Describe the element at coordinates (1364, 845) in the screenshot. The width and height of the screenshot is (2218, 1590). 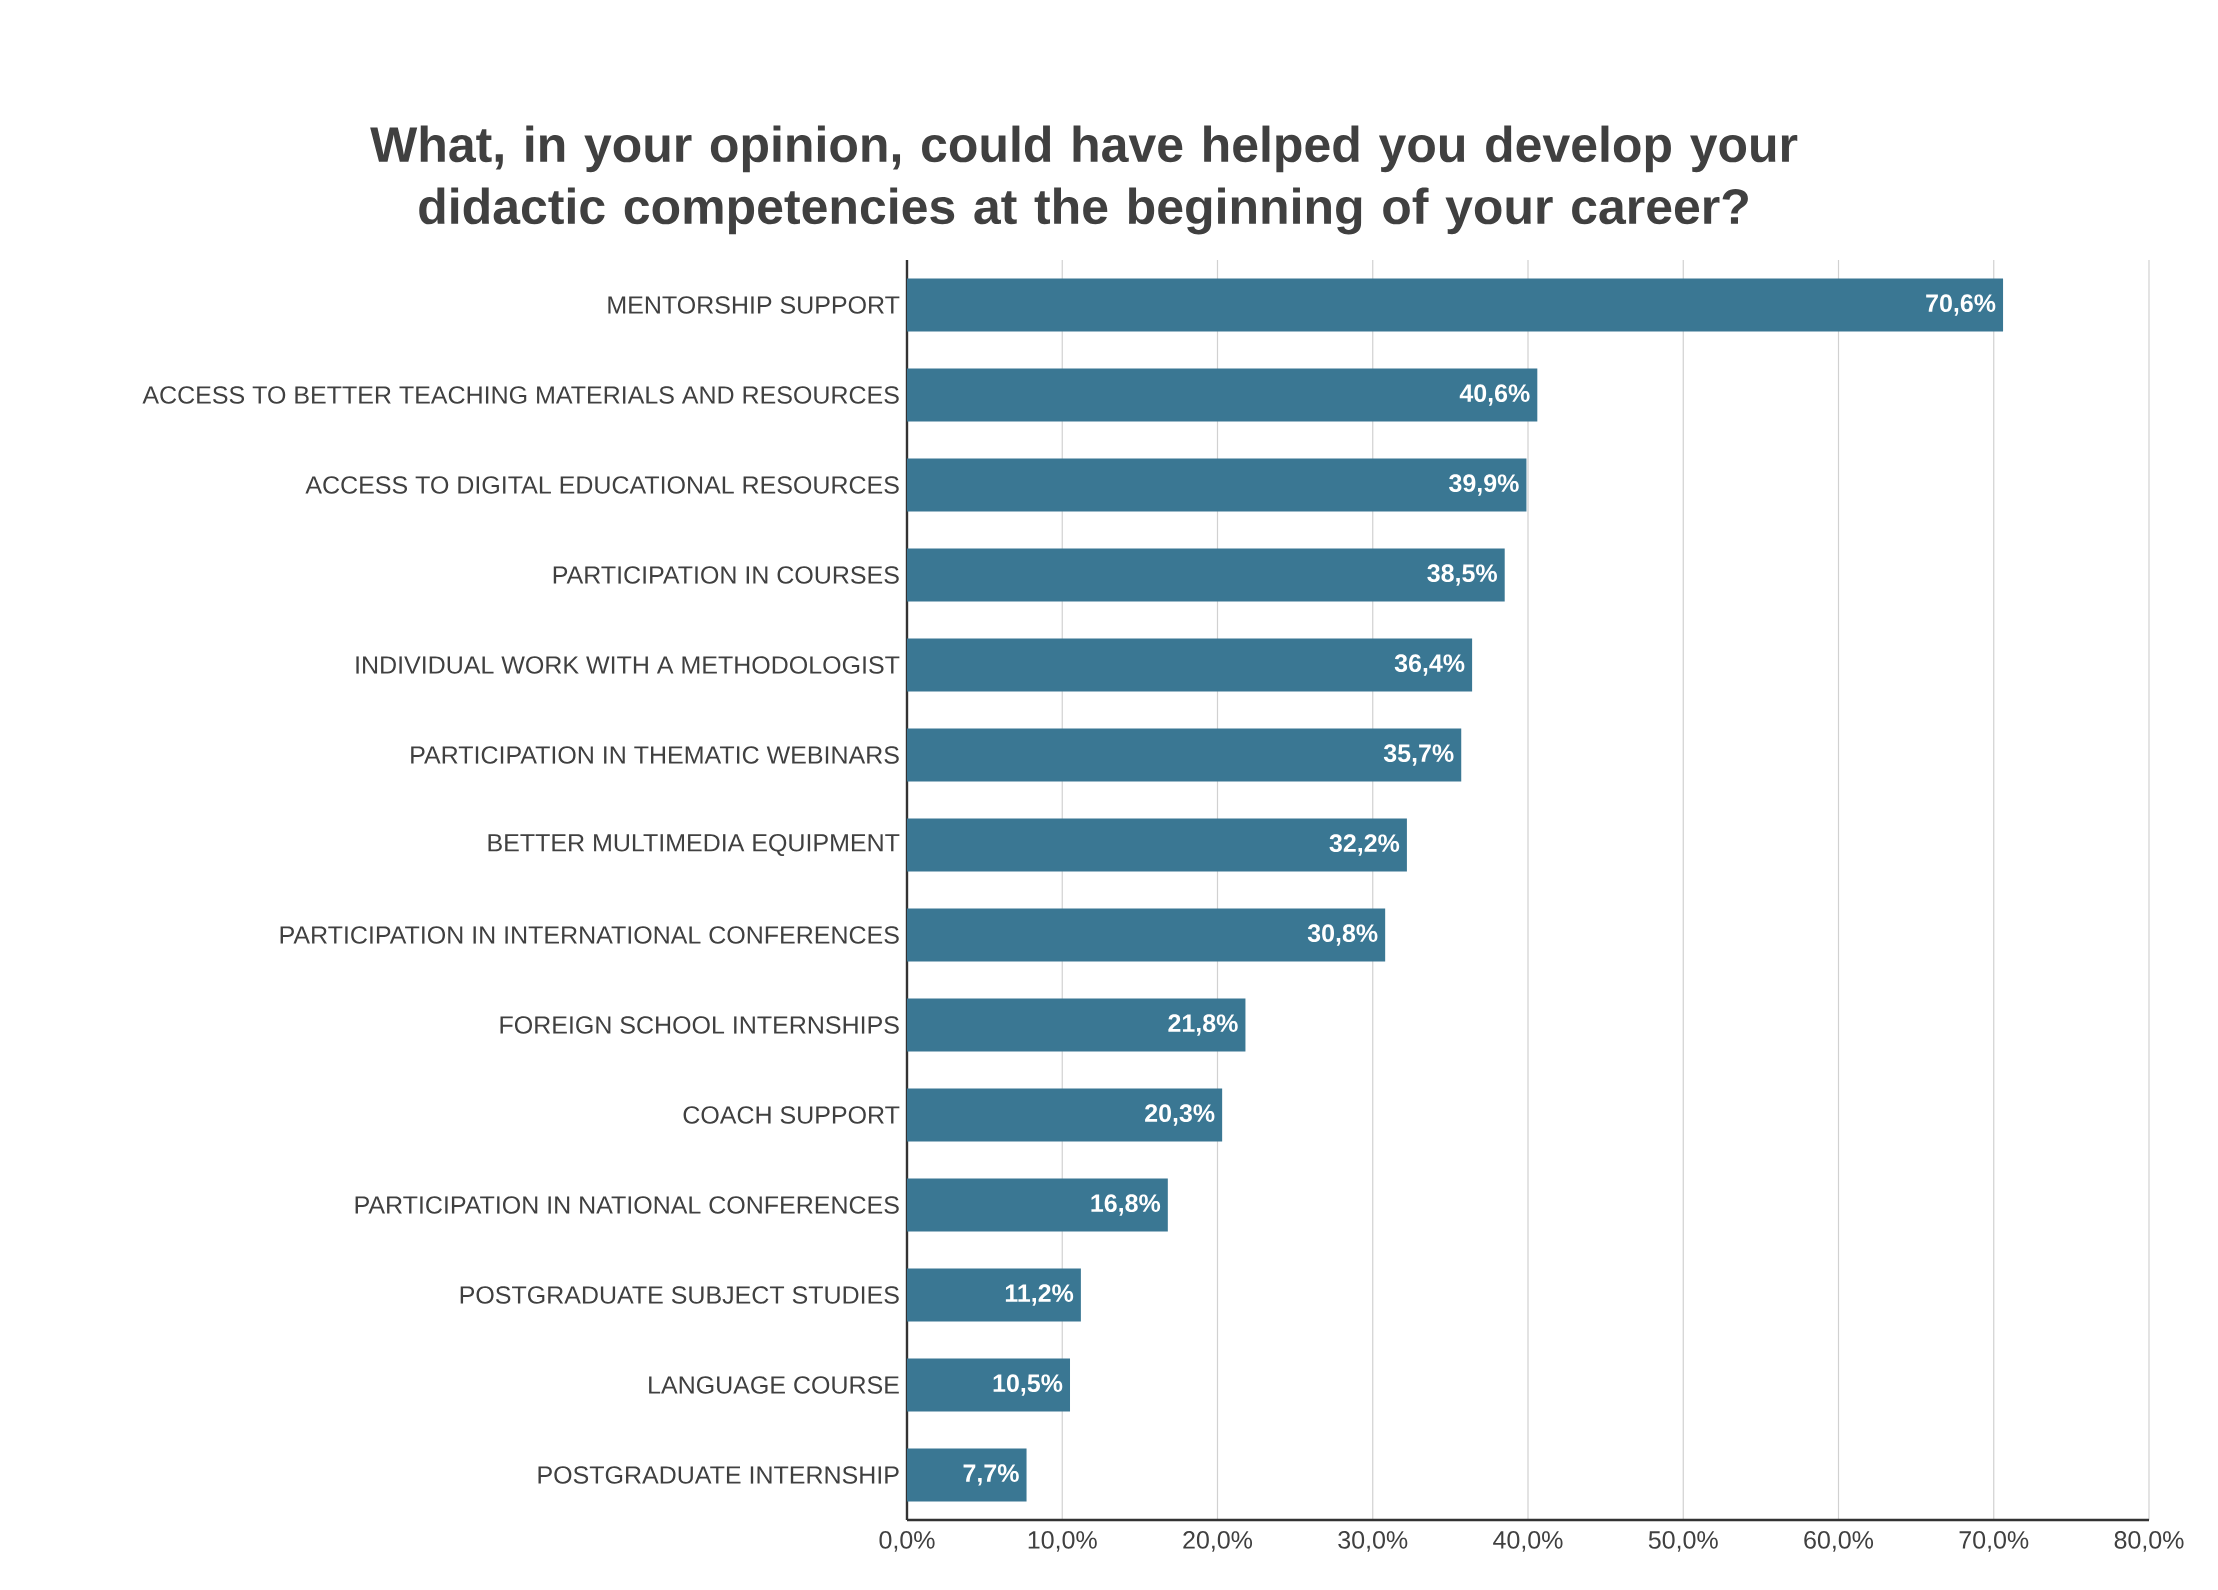
I see `data-label: 32,2%` at that location.